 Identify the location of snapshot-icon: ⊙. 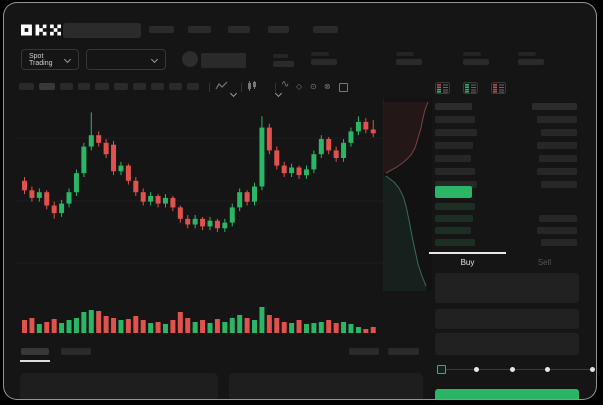
(313, 86).